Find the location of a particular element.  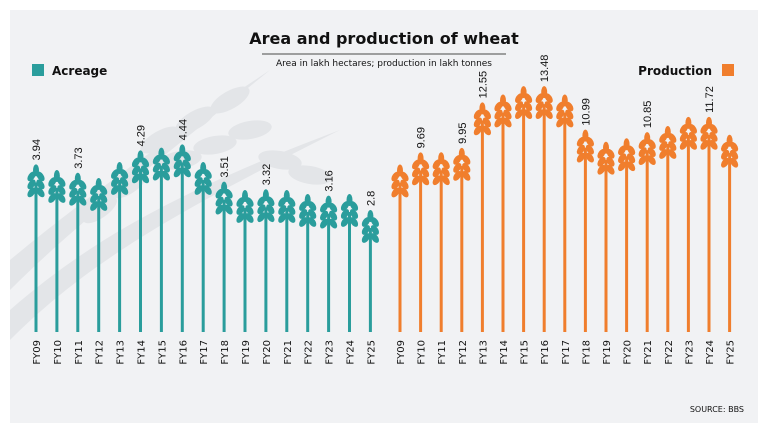

bar-acreage-FY11 is located at coordinates (78, 252).